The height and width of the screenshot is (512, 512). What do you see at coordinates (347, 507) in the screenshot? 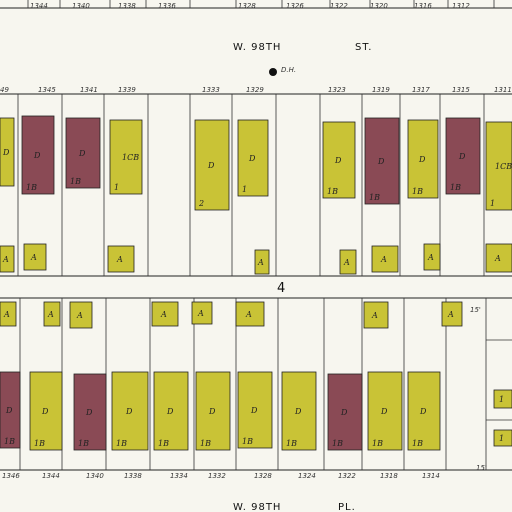
I see `bottom-street-suffix: PL.` at bounding box center [347, 507].